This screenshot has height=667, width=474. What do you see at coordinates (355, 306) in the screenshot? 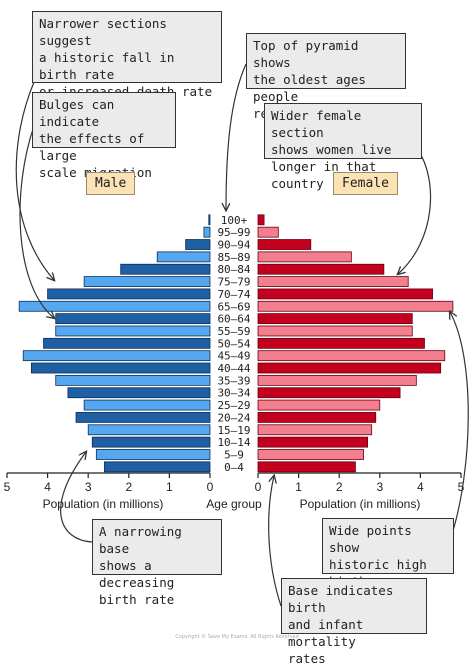
I see `female-bar-65–69` at bounding box center [355, 306].